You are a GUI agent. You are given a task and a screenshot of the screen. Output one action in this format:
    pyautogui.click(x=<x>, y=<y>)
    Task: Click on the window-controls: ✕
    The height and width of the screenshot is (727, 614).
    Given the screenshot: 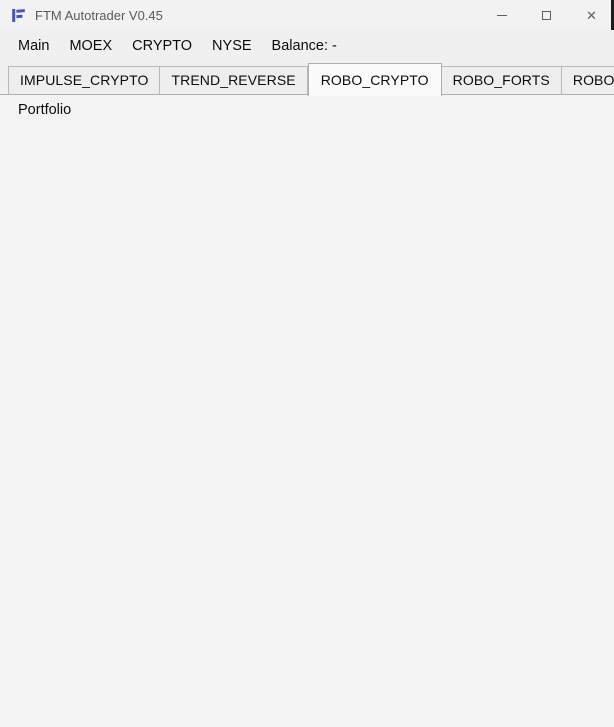 What is the action you would take?
    pyautogui.click(x=546, y=15)
    